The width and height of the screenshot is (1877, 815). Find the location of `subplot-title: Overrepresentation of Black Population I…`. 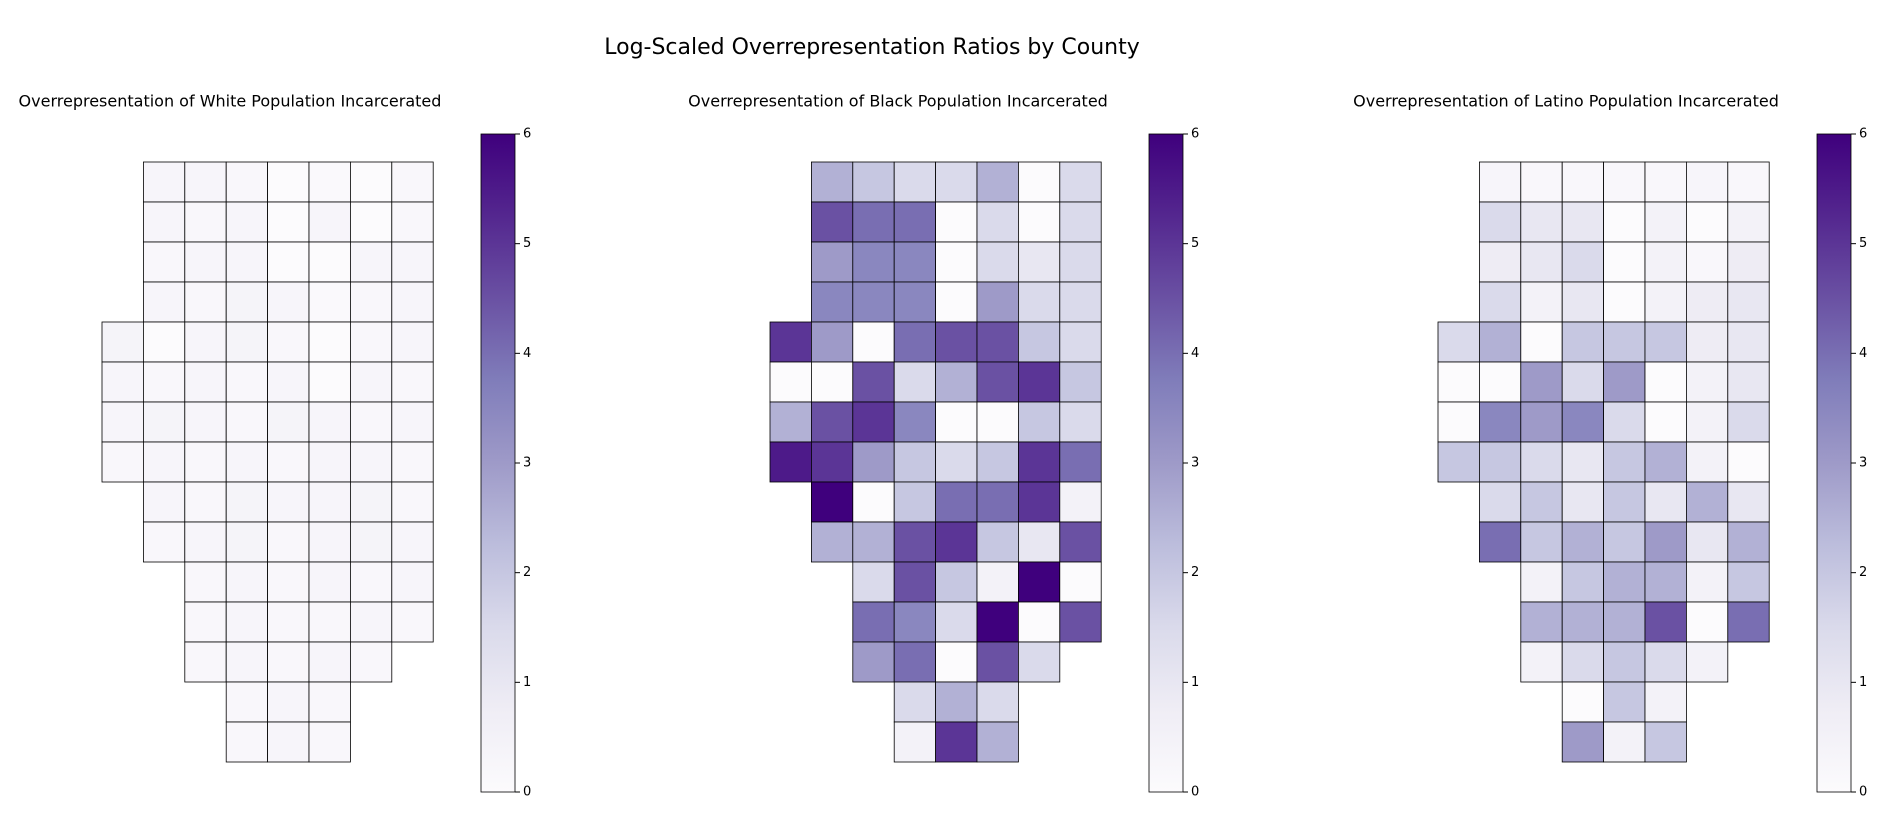

subplot-title: Overrepresentation of Black Population I… is located at coordinates (898, 101).